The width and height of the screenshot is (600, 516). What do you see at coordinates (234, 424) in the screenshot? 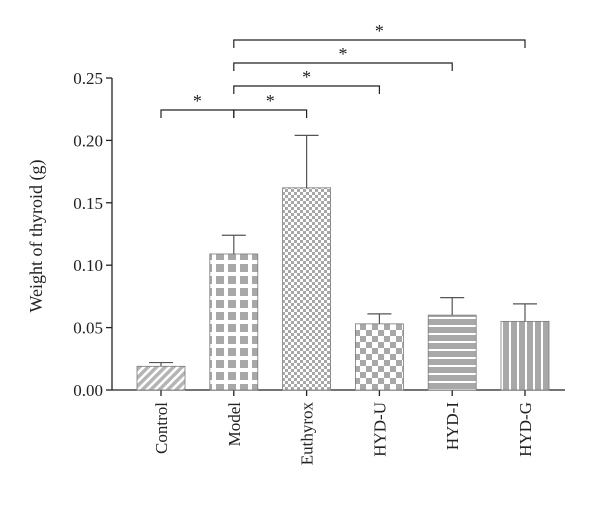
I see `x-category-label: Model` at bounding box center [234, 424].